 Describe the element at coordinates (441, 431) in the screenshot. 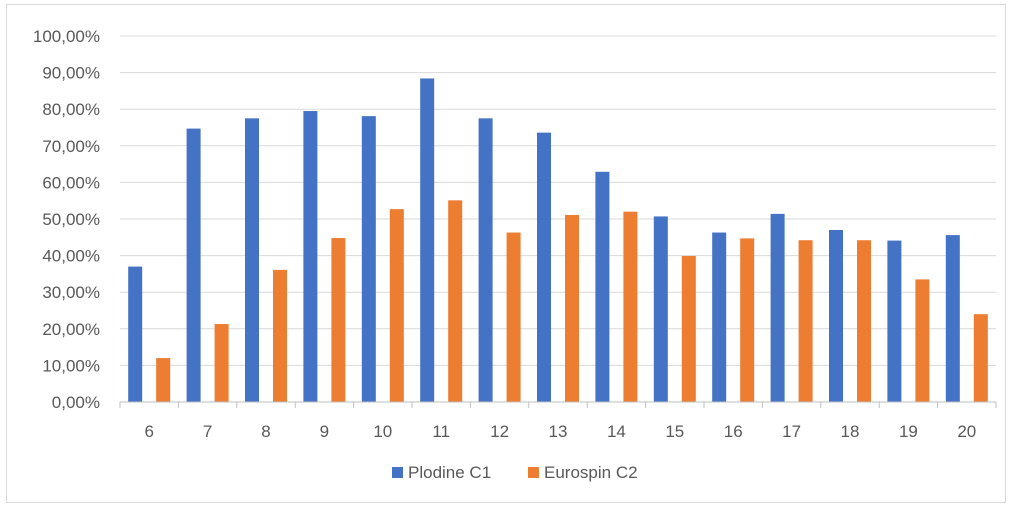

I see `x-tick-label: 11` at that location.